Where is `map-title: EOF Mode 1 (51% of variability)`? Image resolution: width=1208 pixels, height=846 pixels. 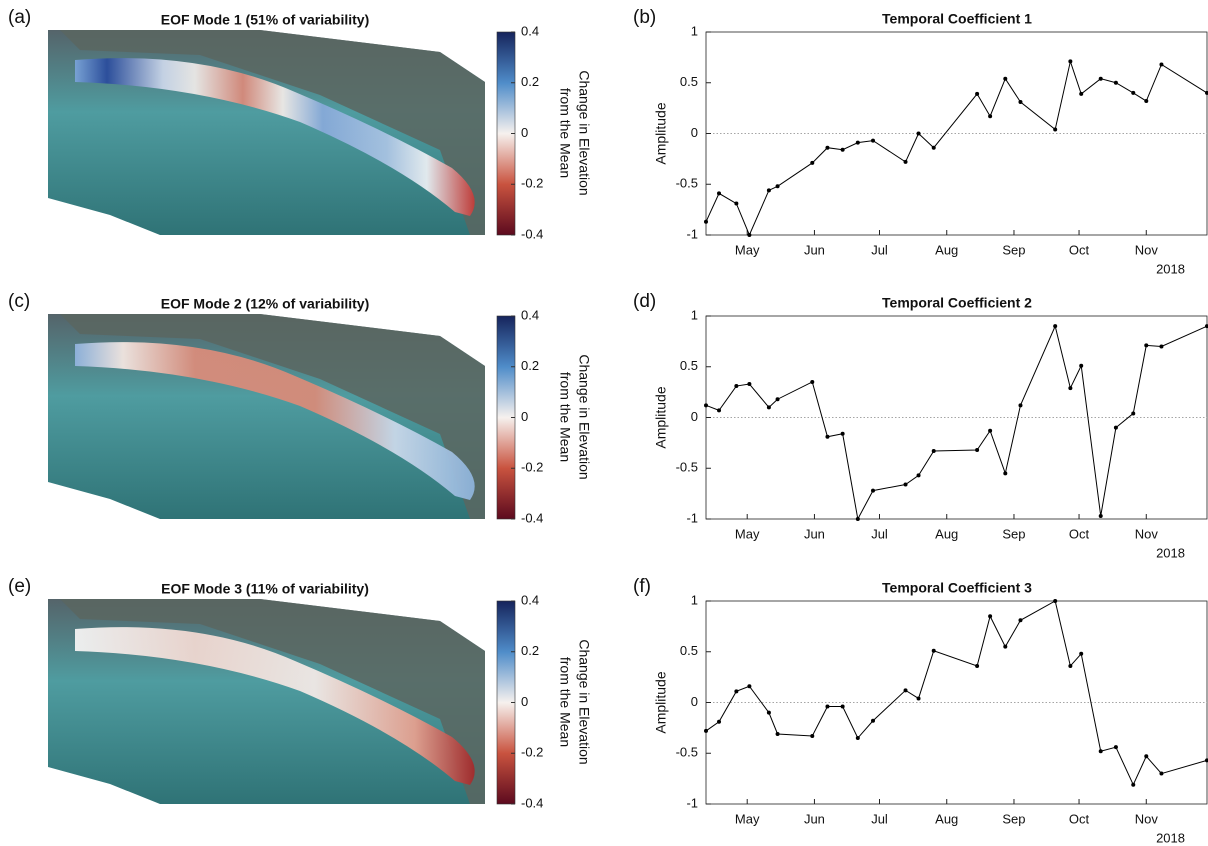
map-title: EOF Mode 1 (51% of variability) is located at coordinates (265, 20).